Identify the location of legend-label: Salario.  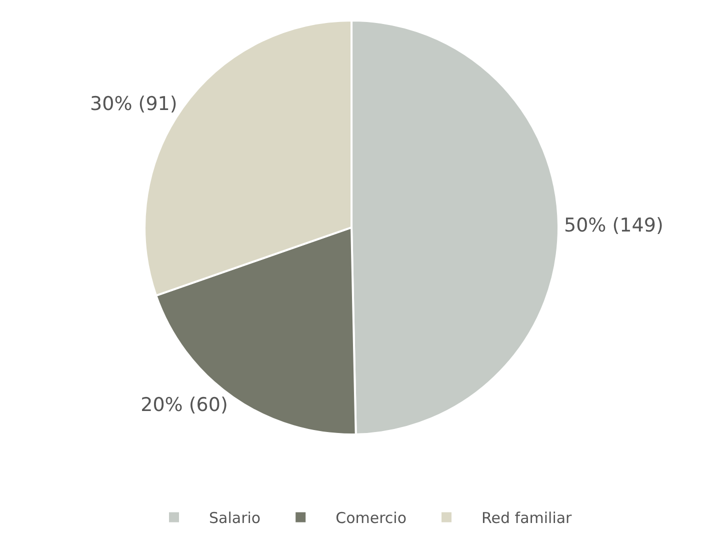
(235, 518).